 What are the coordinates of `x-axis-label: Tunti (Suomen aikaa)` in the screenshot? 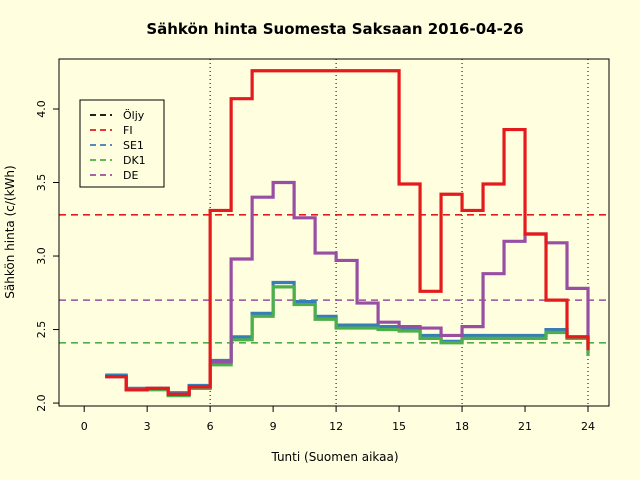 It's located at (334, 457).